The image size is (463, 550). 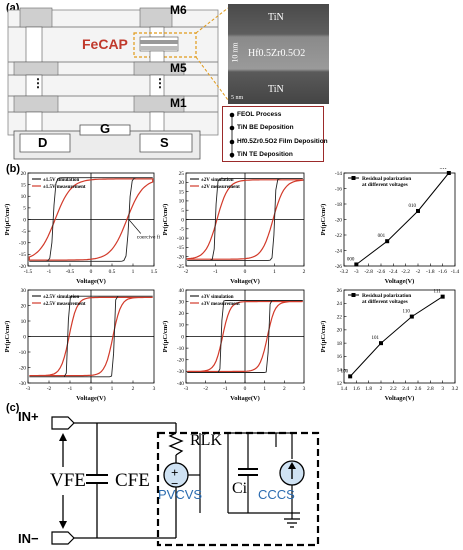 I want to click on source-label: S, so click(x=164, y=142).